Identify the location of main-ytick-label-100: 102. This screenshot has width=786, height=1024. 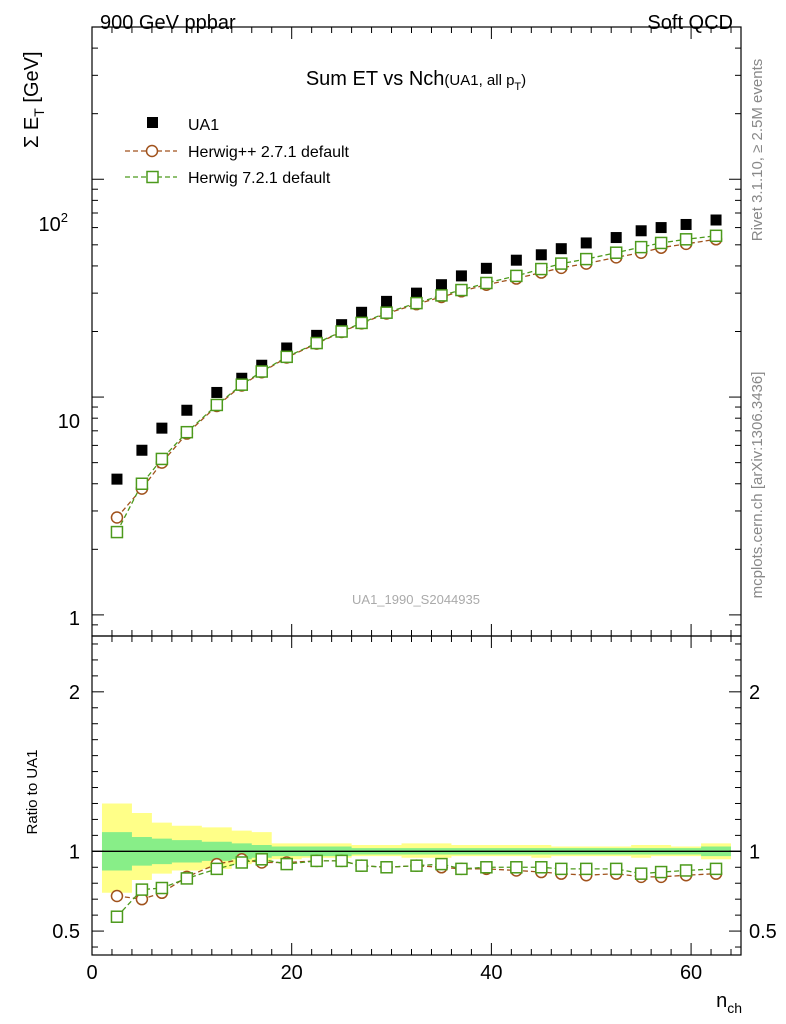
(53, 223).